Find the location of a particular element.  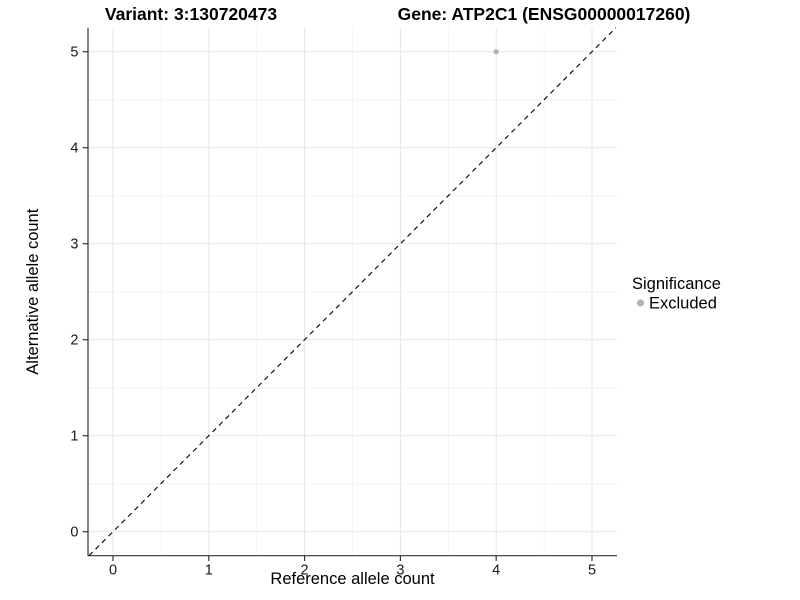

legend: Significance Excluded is located at coordinates (676, 294).